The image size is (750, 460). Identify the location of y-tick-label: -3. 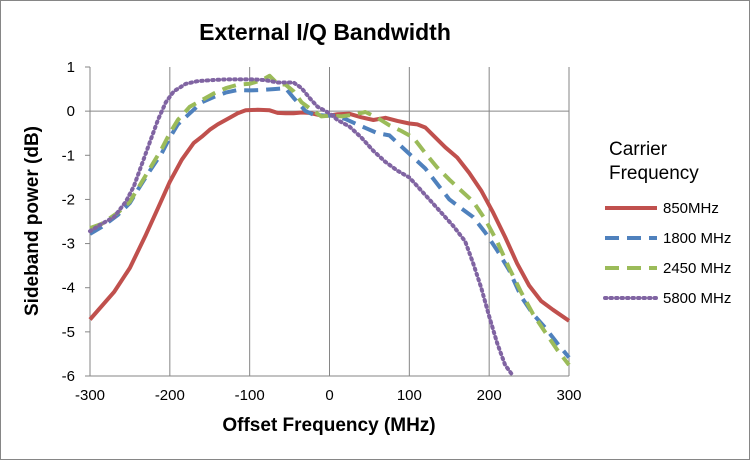
(68, 244).